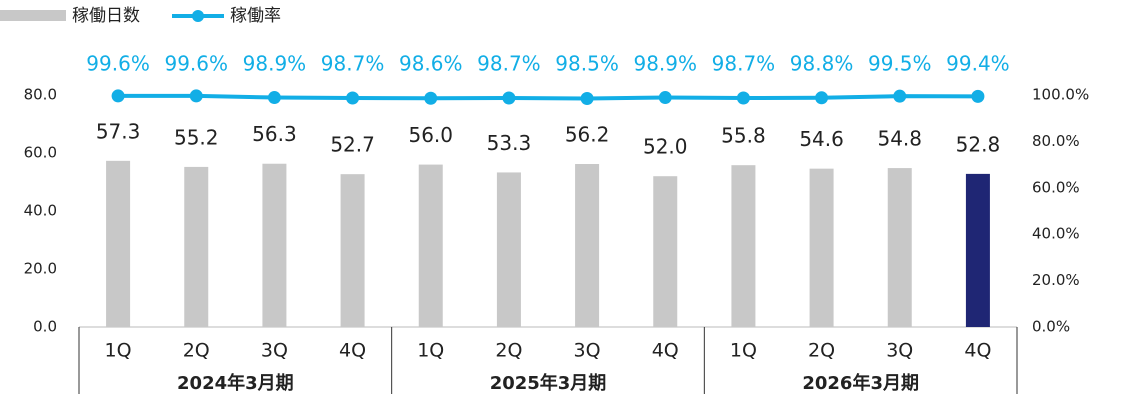 Image resolution: width=1124 pixels, height=400 pixels. Describe the element at coordinates (548, 97) in the screenshot. I see `line` at that location.